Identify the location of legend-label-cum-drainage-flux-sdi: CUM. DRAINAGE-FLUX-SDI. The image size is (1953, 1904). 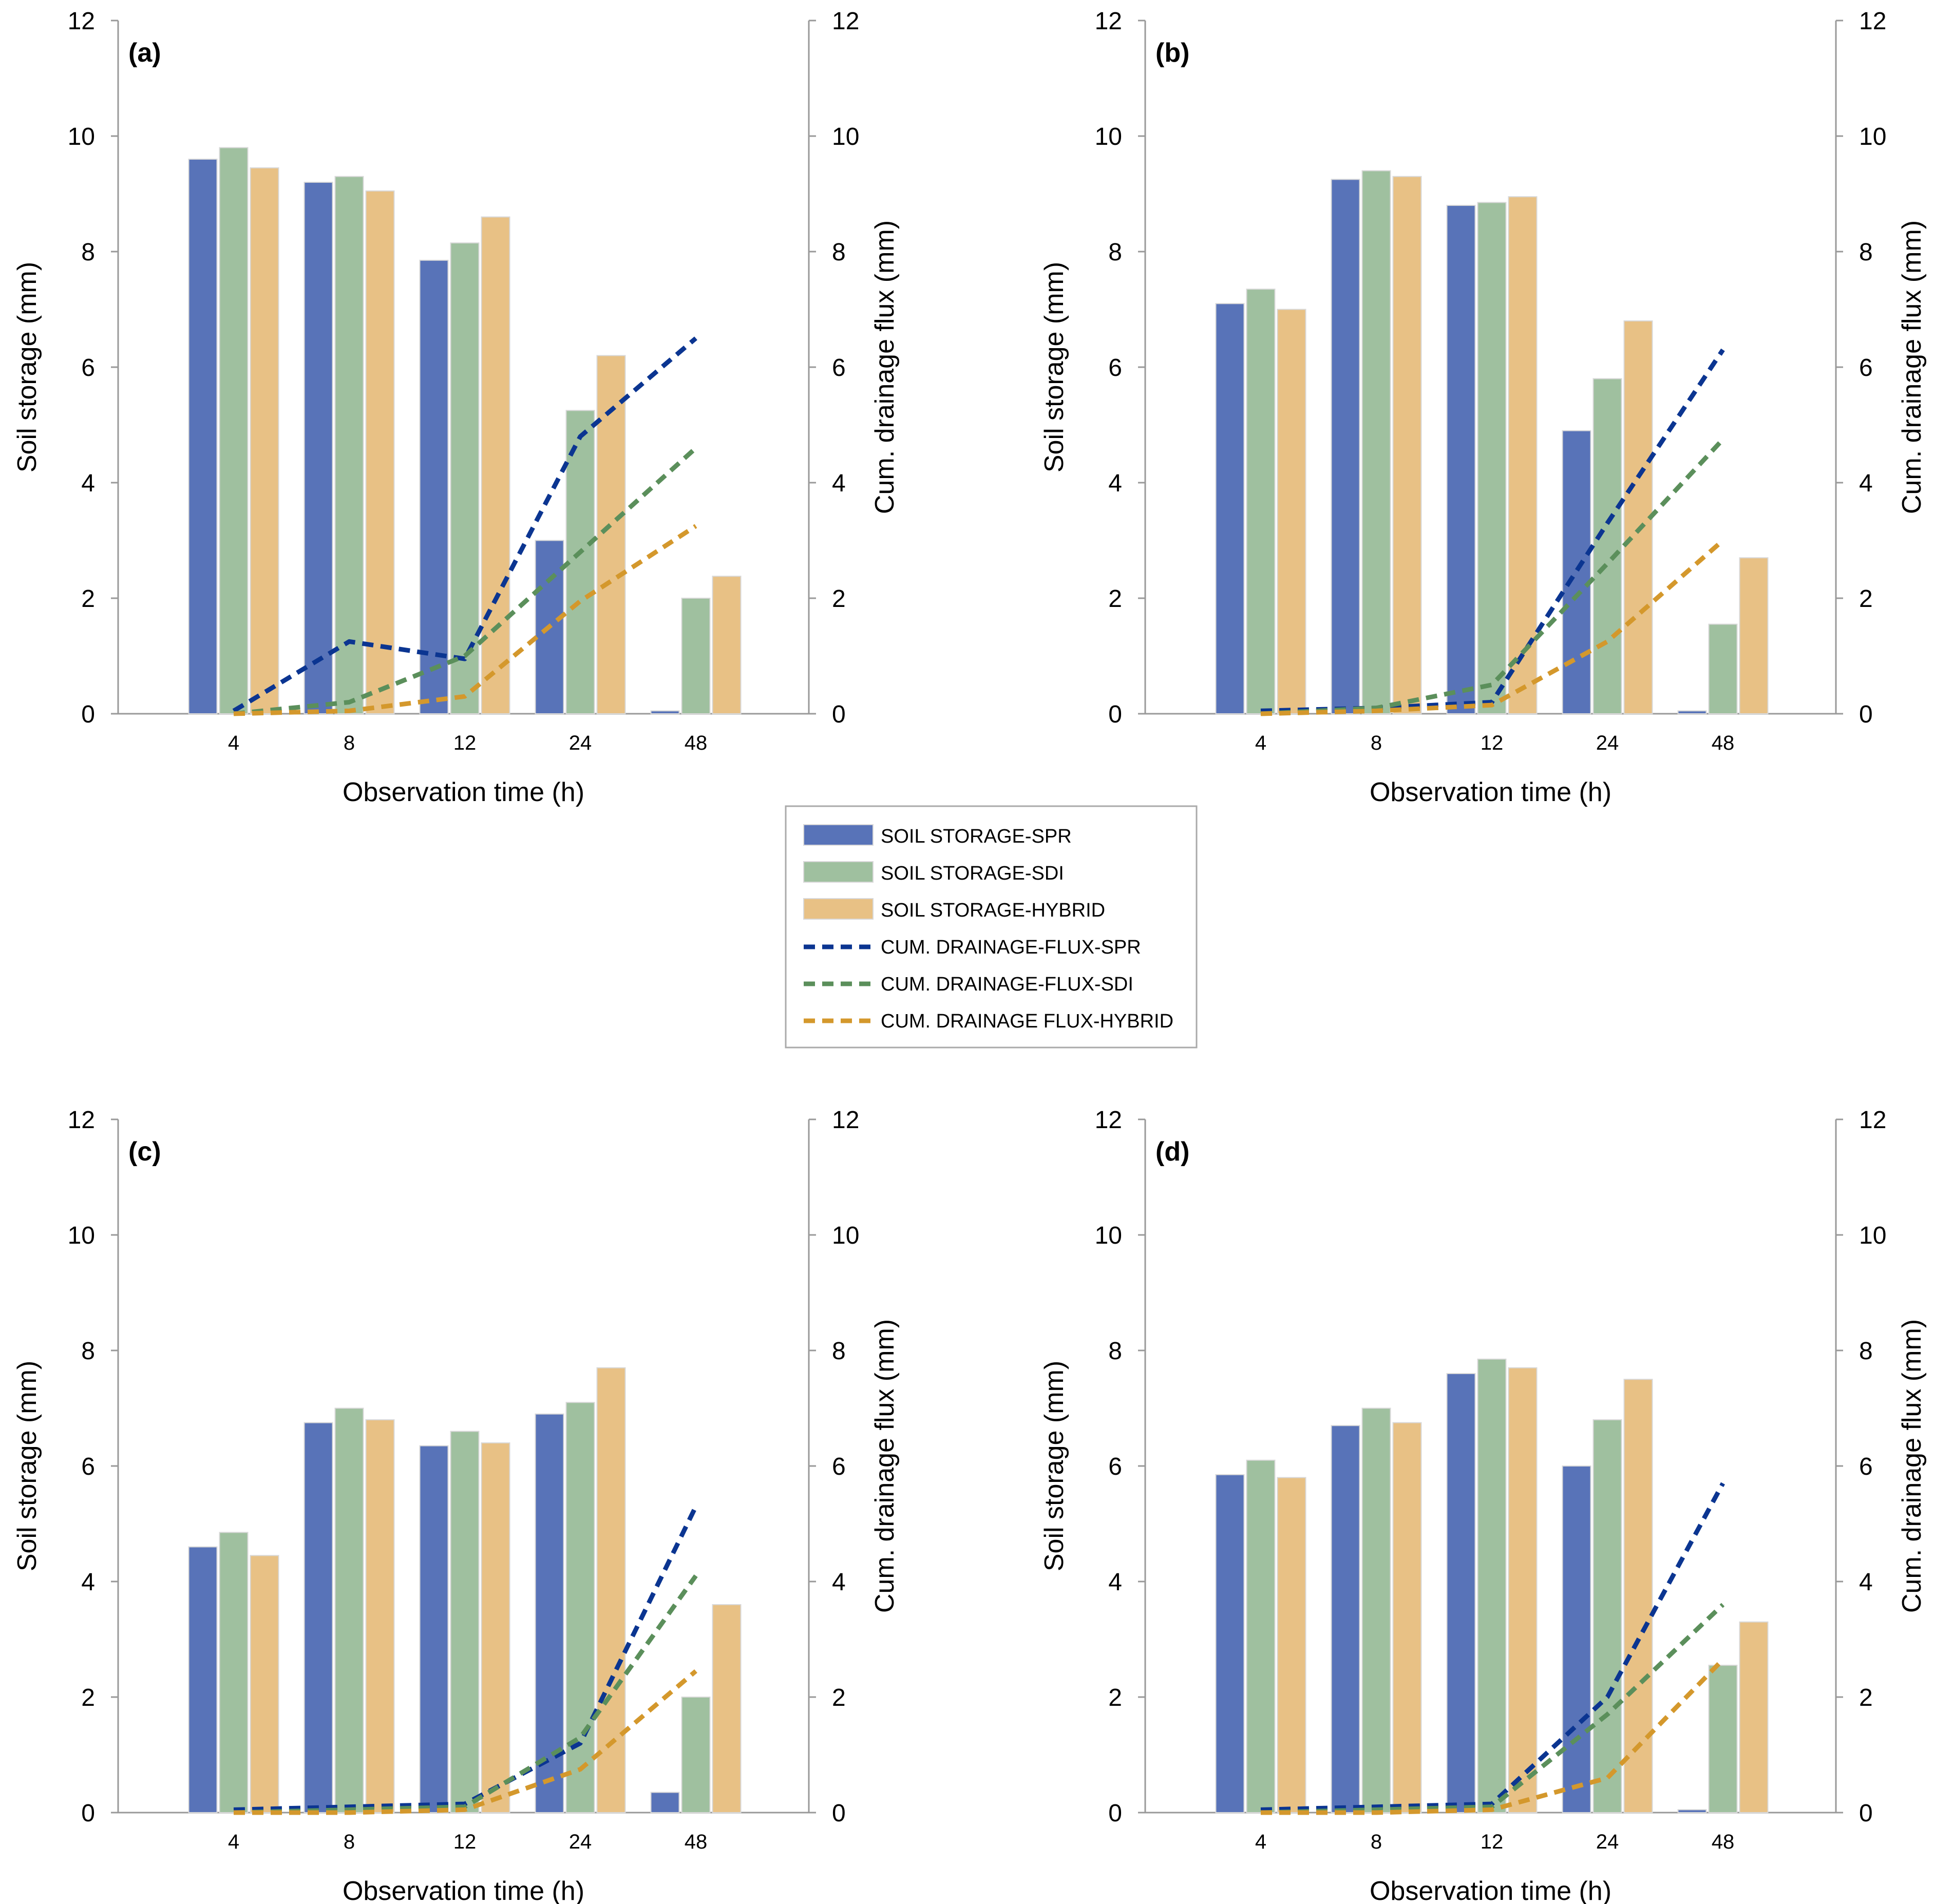
(1007, 984).